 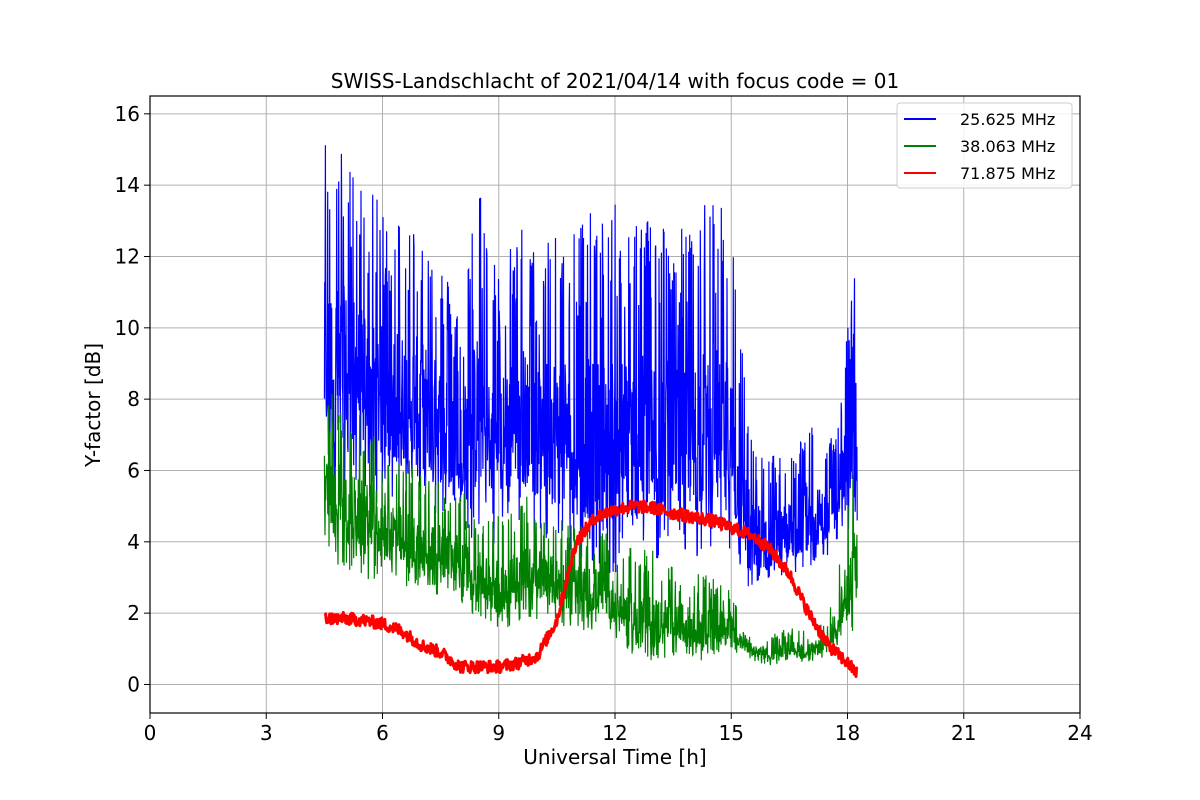 What do you see at coordinates (1079, 733) in the screenshot?
I see `x-tick-label: 24` at bounding box center [1079, 733].